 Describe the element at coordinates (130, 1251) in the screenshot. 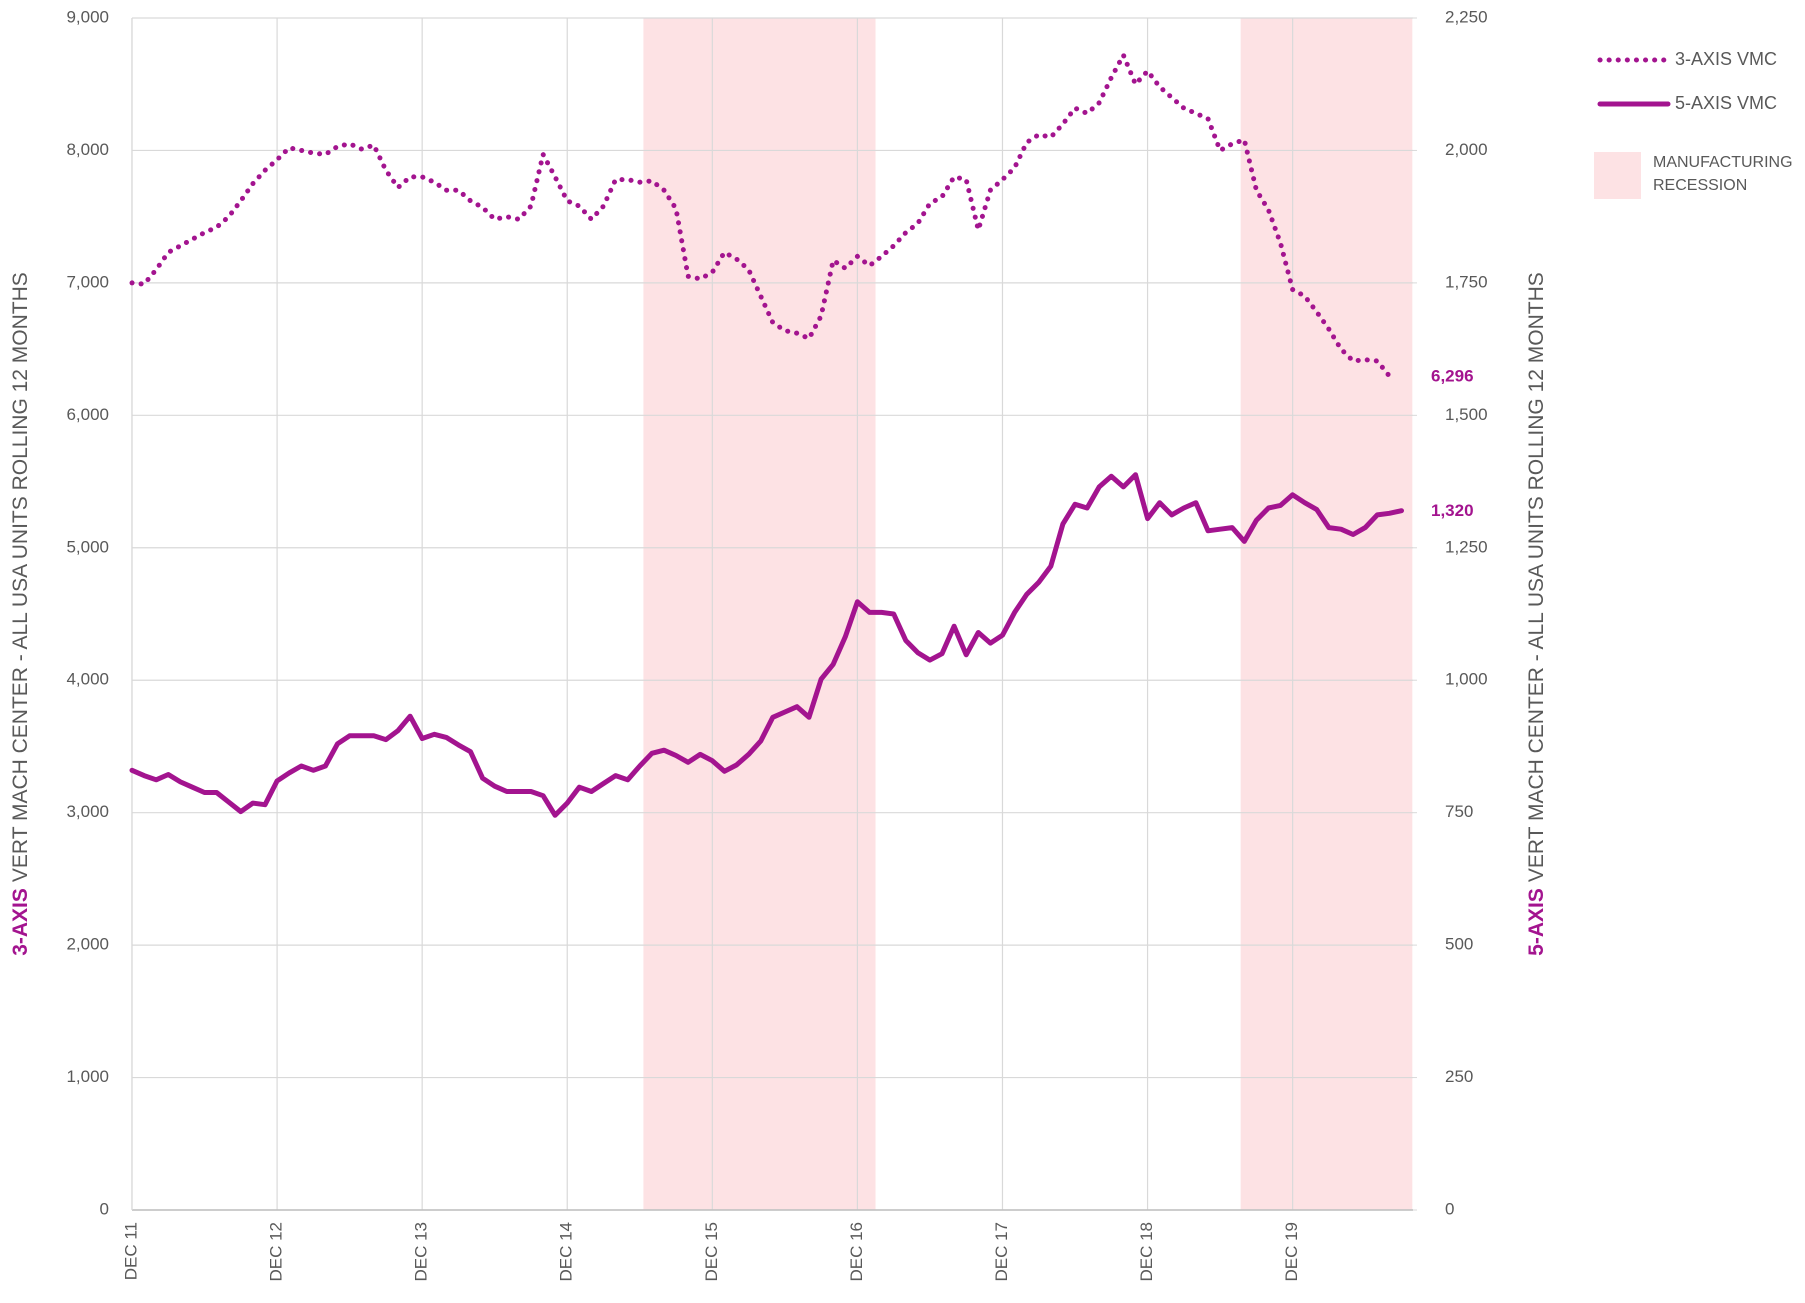

I see `x-tick-label: DEC 11` at that location.